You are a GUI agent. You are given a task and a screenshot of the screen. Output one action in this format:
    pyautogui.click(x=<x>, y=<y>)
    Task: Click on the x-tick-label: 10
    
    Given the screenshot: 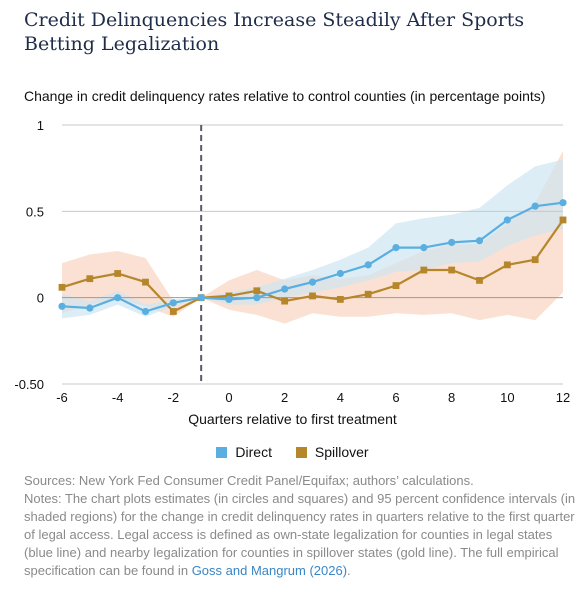 What is the action you would take?
    pyautogui.click(x=507, y=397)
    